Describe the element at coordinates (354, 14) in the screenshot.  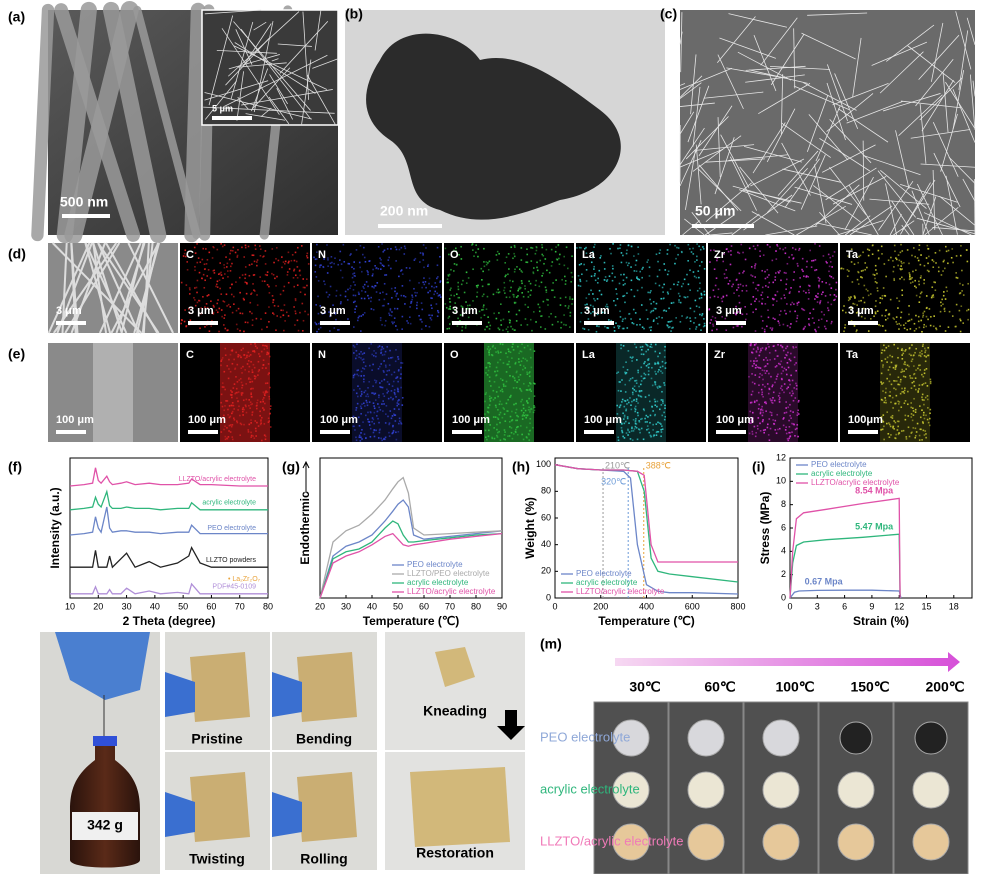
I see `label: (b)` at that location.